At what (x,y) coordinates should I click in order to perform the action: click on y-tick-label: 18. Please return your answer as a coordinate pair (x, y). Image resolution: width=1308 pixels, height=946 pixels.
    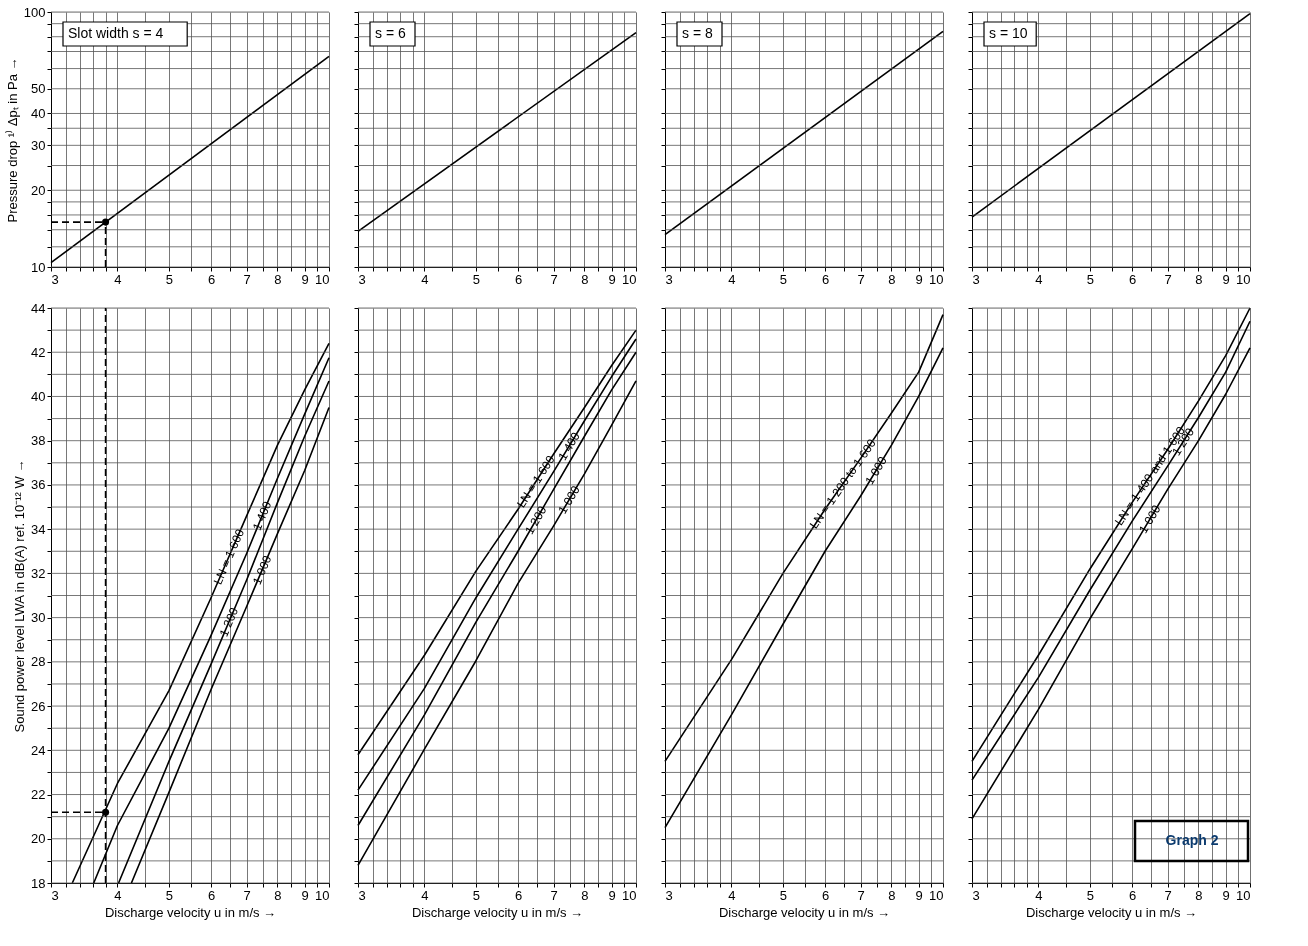
    Looking at the image, I should click on (38, 883).